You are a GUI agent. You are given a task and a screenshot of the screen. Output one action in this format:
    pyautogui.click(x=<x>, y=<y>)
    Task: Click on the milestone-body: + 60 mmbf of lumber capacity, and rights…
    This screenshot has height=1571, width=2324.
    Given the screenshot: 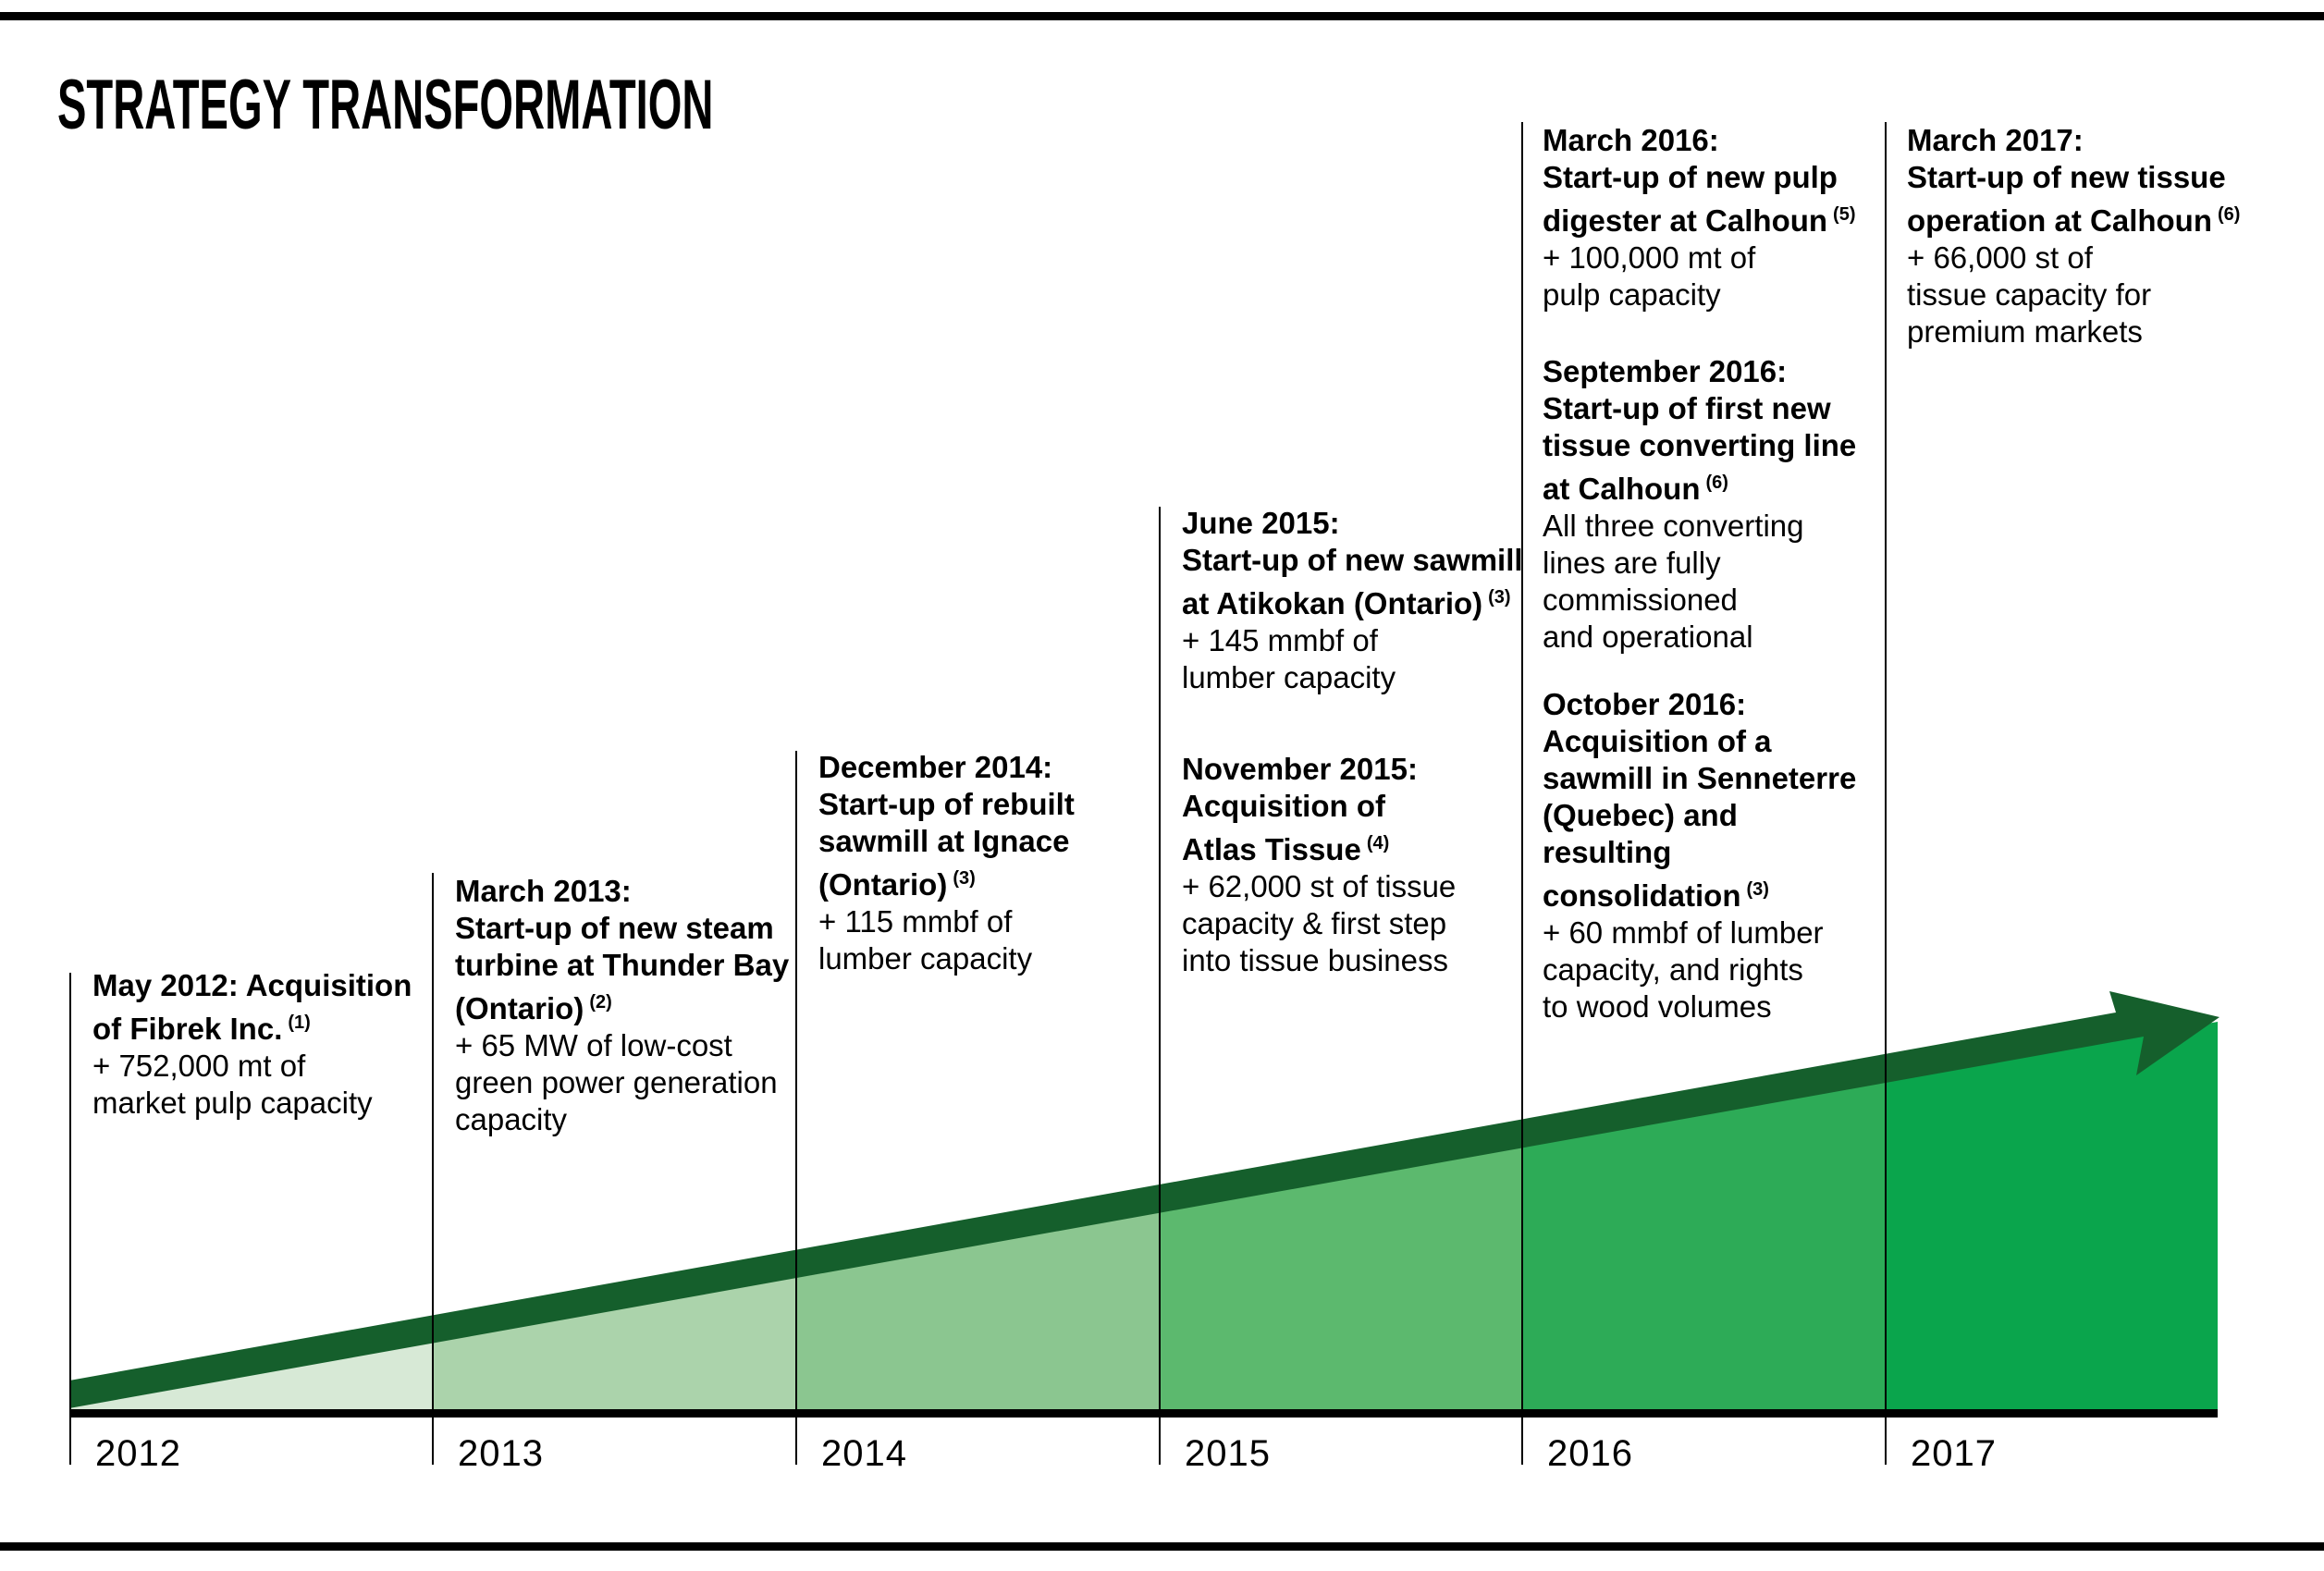 What is the action you would take?
    pyautogui.click(x=1683, y=969)
    